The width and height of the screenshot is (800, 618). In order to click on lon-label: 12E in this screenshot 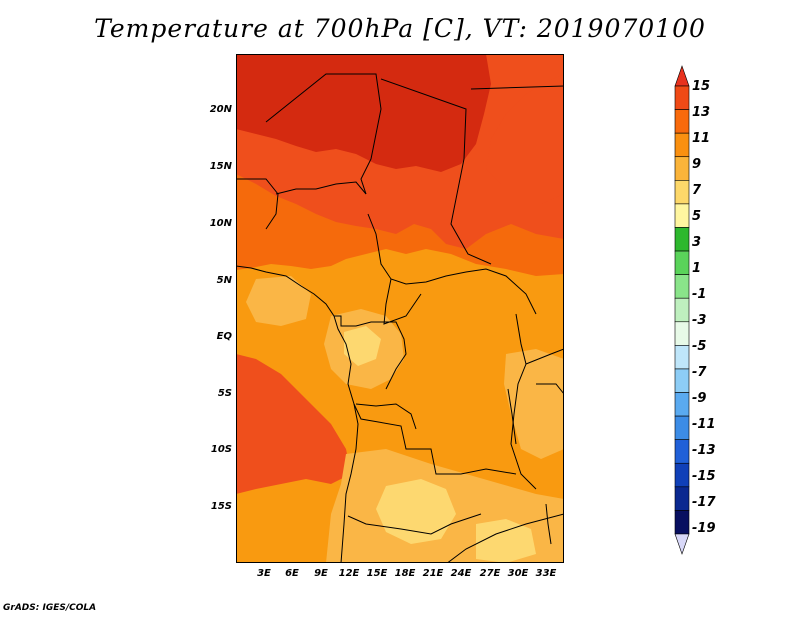, I will do `click(349, 573)`.